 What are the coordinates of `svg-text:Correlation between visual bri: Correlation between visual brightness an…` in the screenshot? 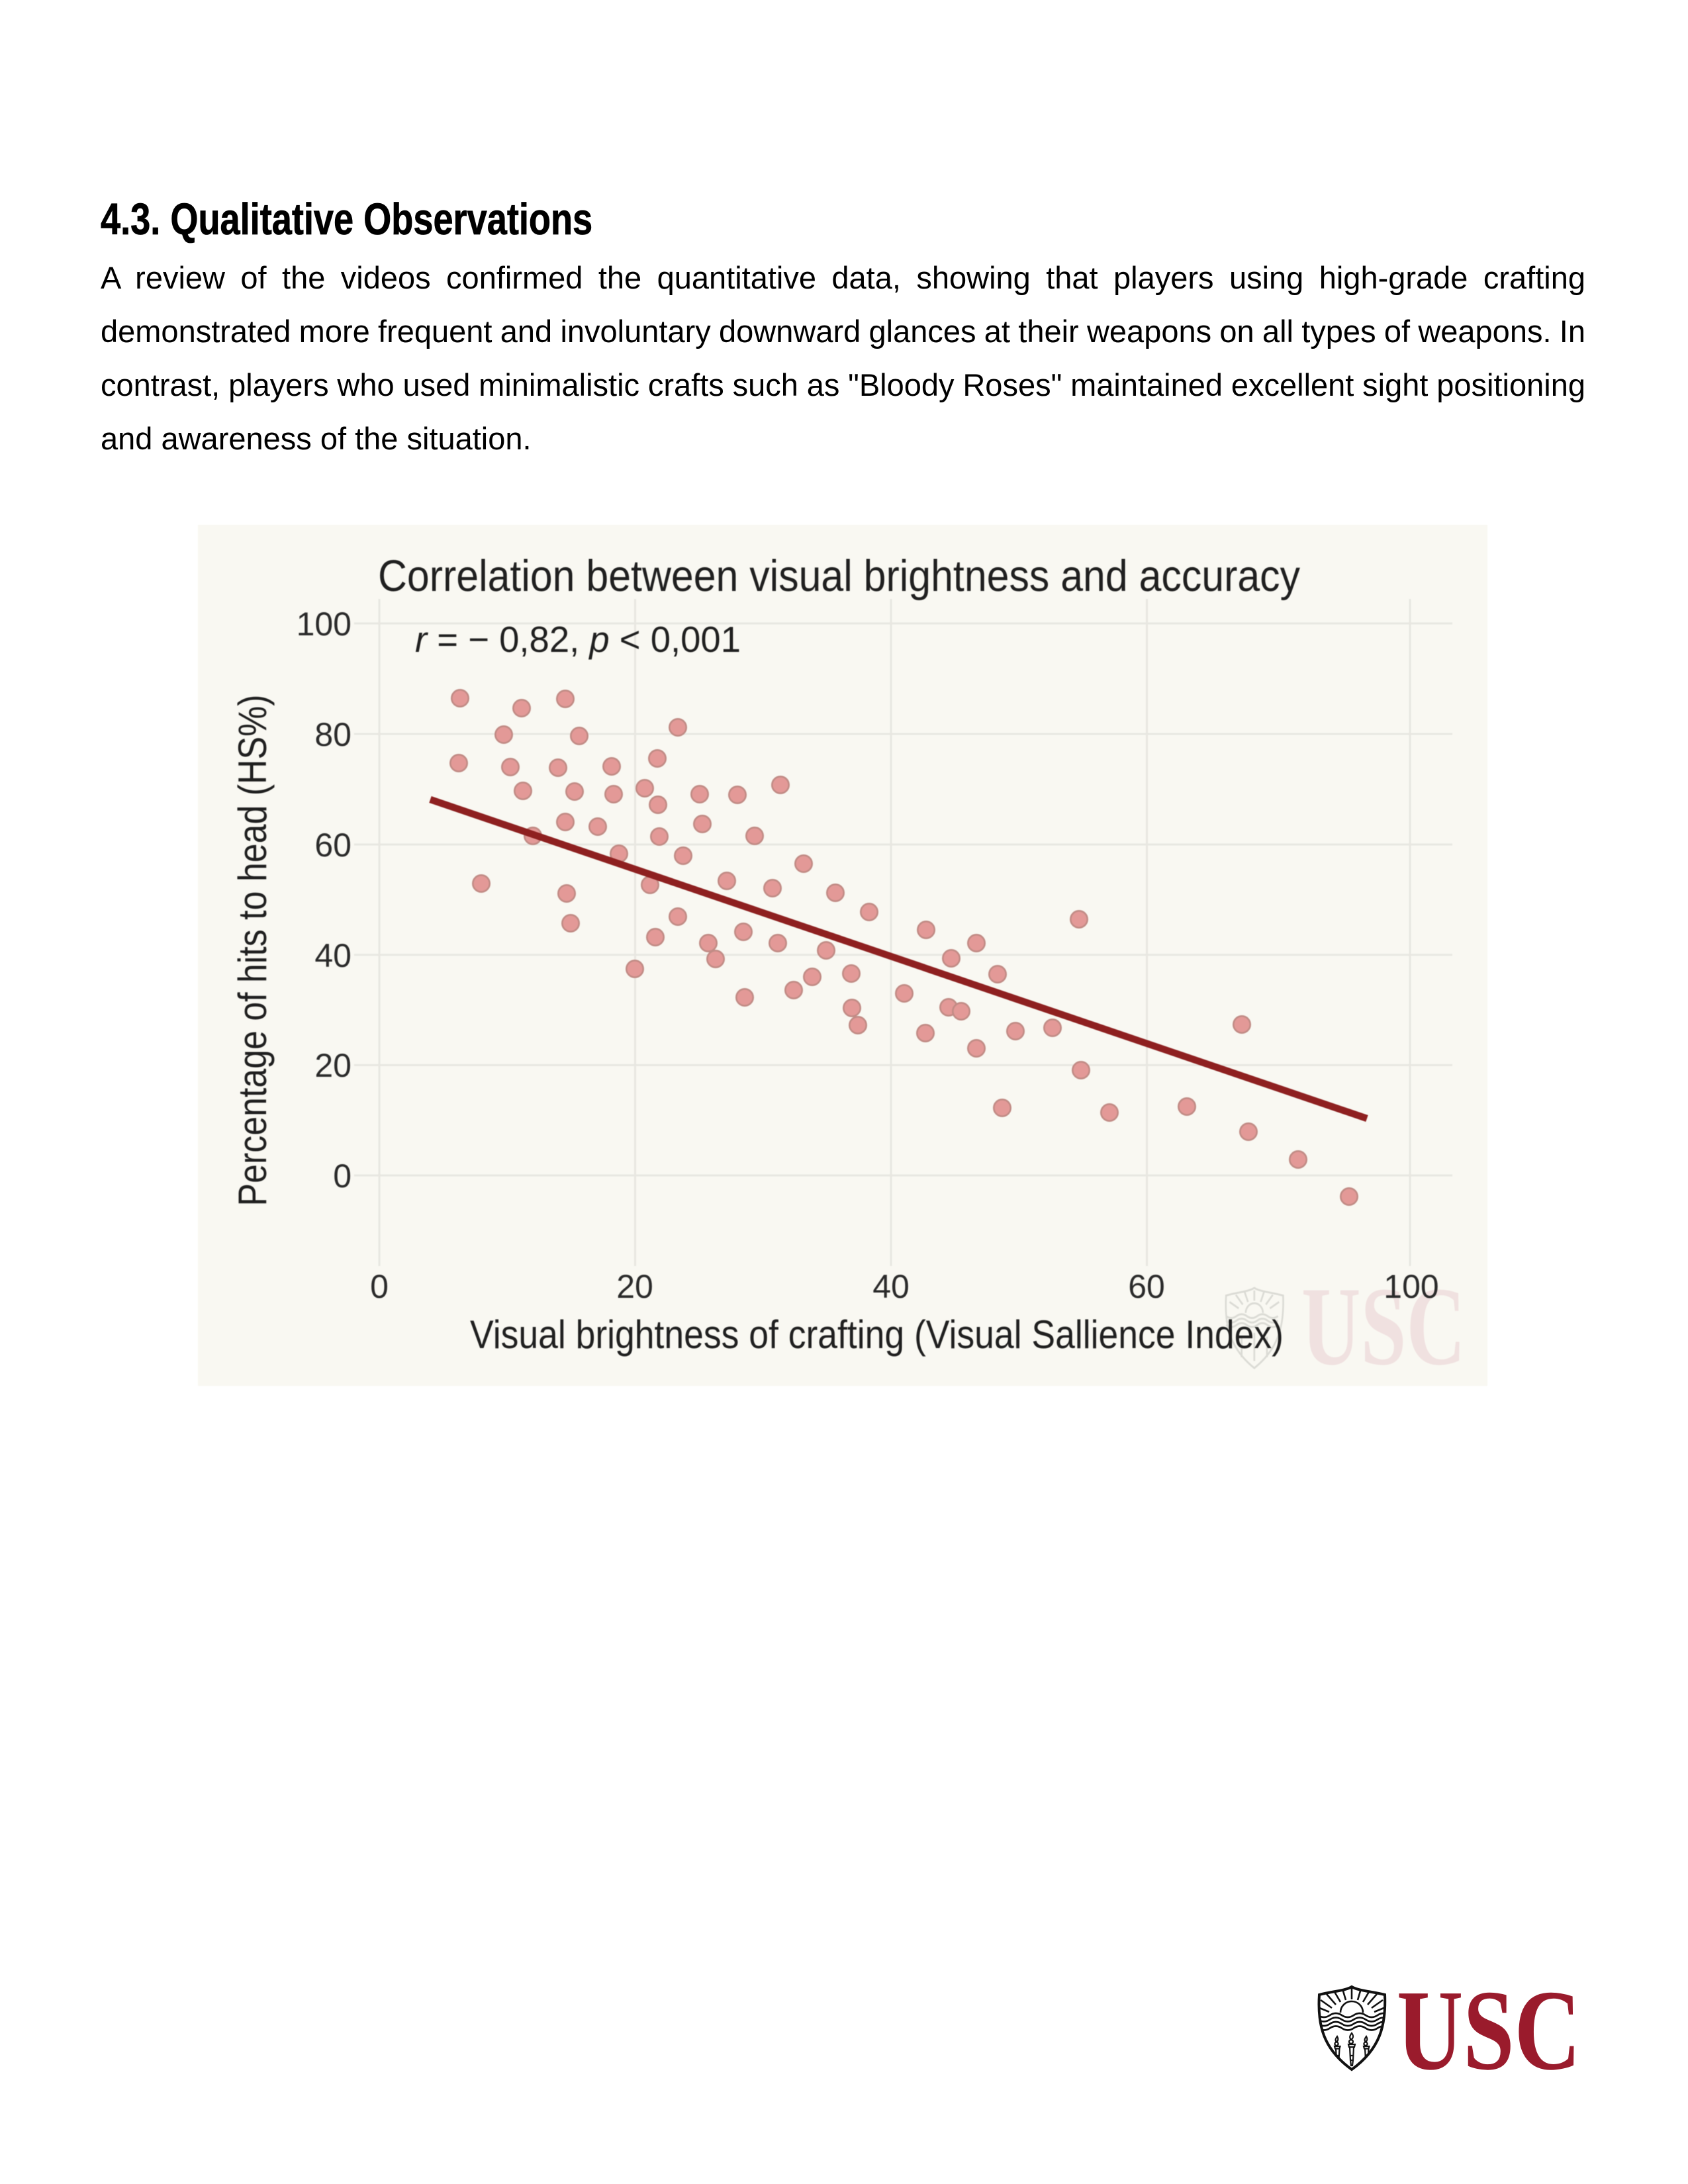 It's located at (839, 576).